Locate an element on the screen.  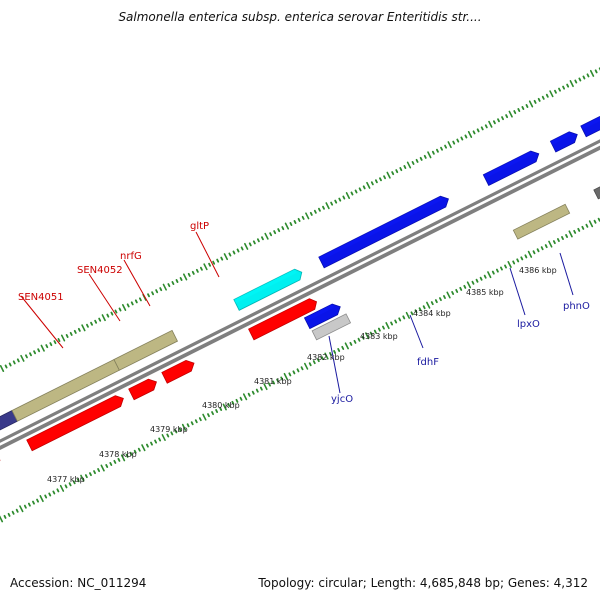
leader-line is located at coordinates (416, 331).